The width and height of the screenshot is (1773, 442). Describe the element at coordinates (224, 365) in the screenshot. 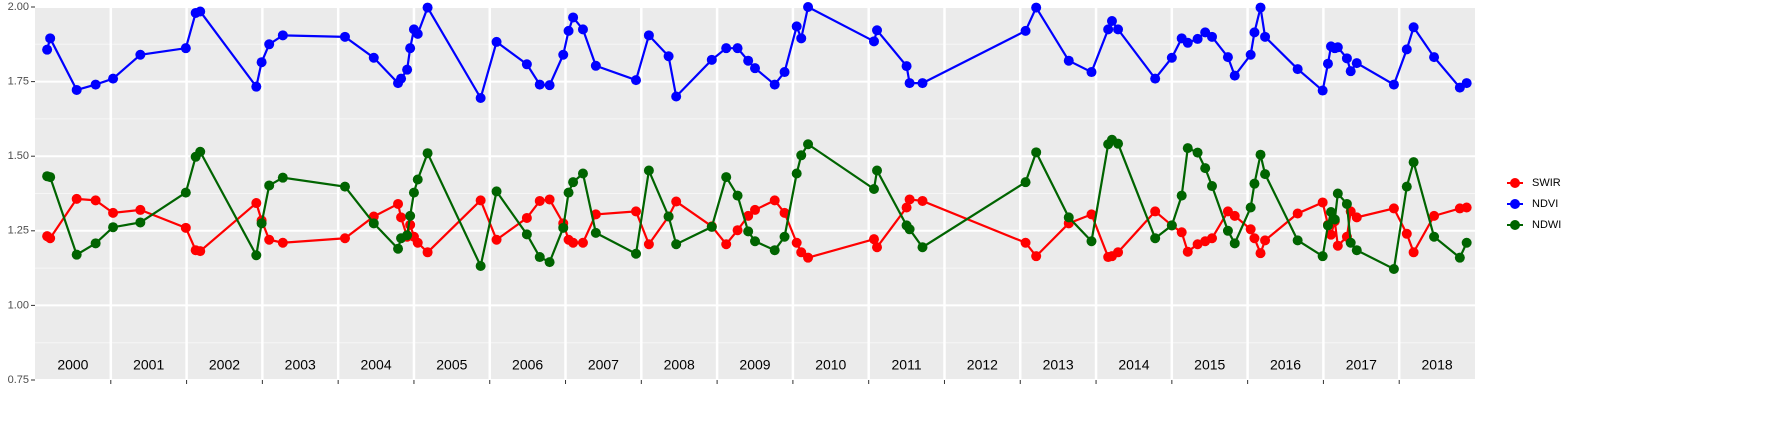

I see `year-label: 2002` at that location.